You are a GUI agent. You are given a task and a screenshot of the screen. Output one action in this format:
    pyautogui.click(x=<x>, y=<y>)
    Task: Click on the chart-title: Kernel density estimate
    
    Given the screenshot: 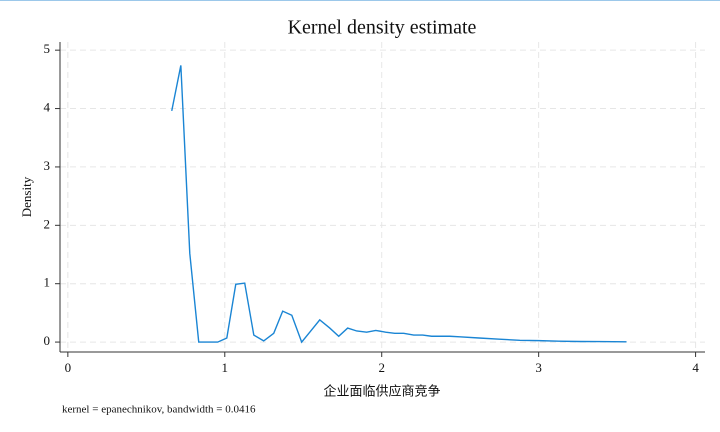 What is the action you would take?
    pyautogui.click(x=382, y=28)
    